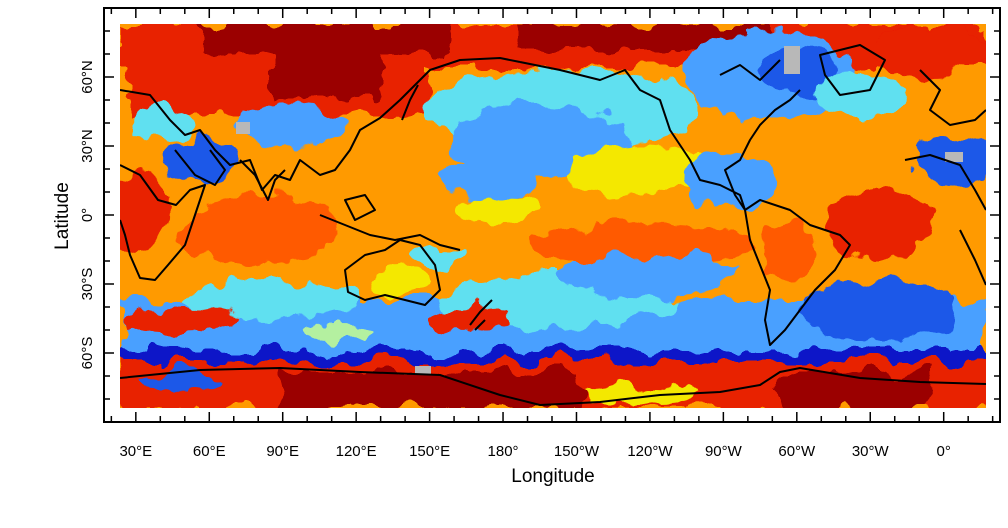  Describe the element at coordinates (270, 300) in the screenshot. I see `patch-south-indian-cyan` at that location.